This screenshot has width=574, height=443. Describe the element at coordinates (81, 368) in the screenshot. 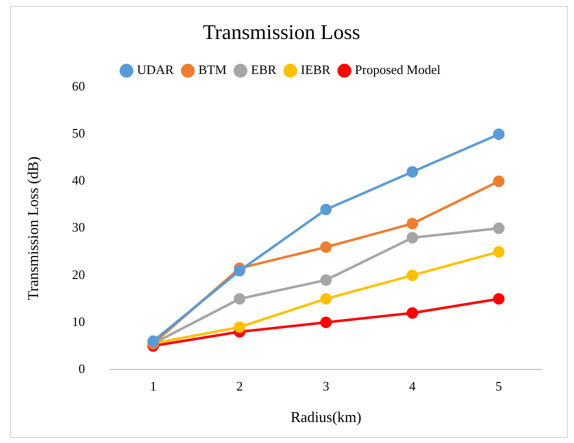

I see `y-tick-label: 0` at that location.